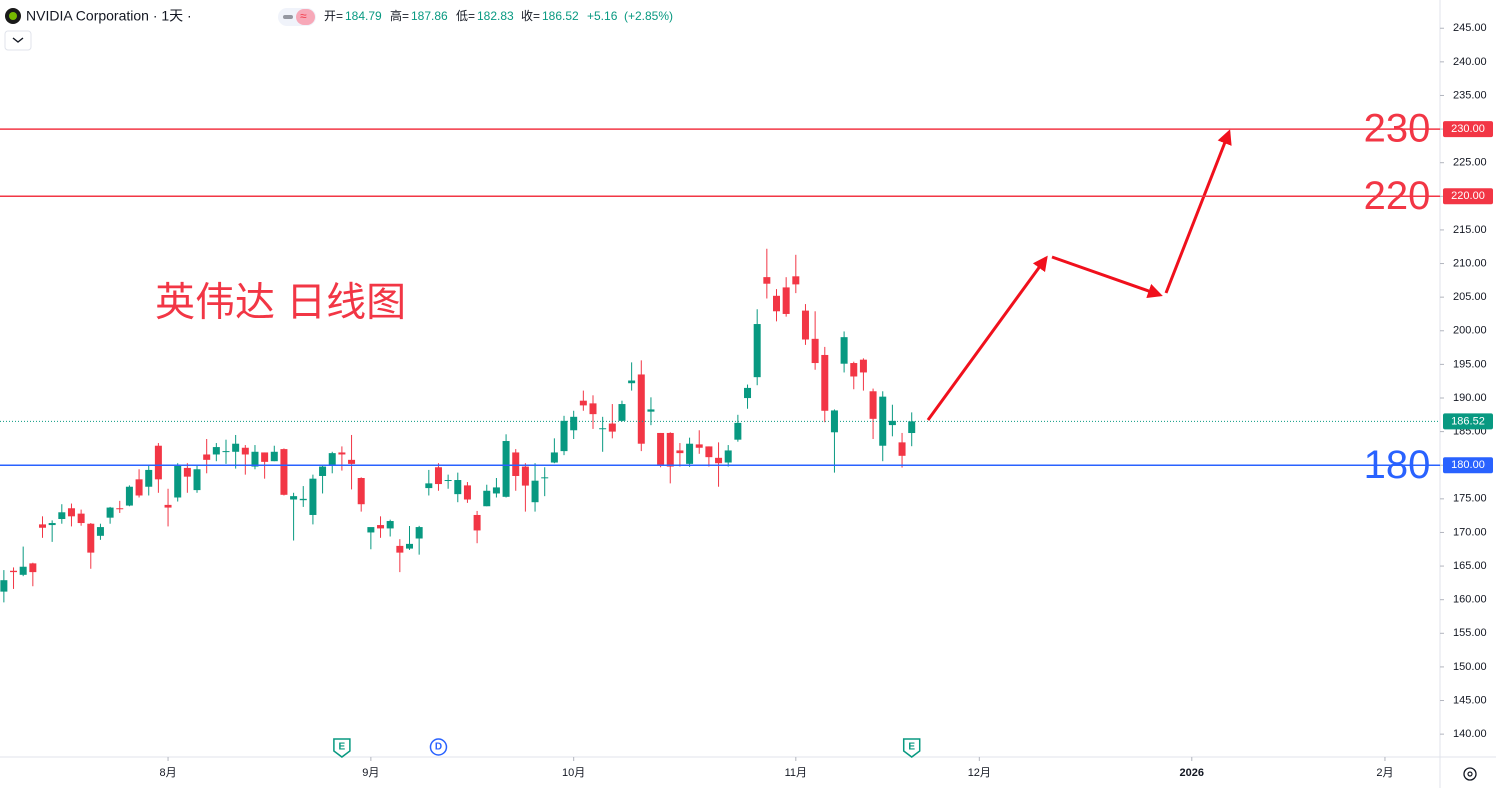 The width and height of the screenshot is (1496, 788). What do you see at coordinates (1470, 532) in the screenshot?
I see `y-tick-label: 170.00` at bounding box center [1470, 532].